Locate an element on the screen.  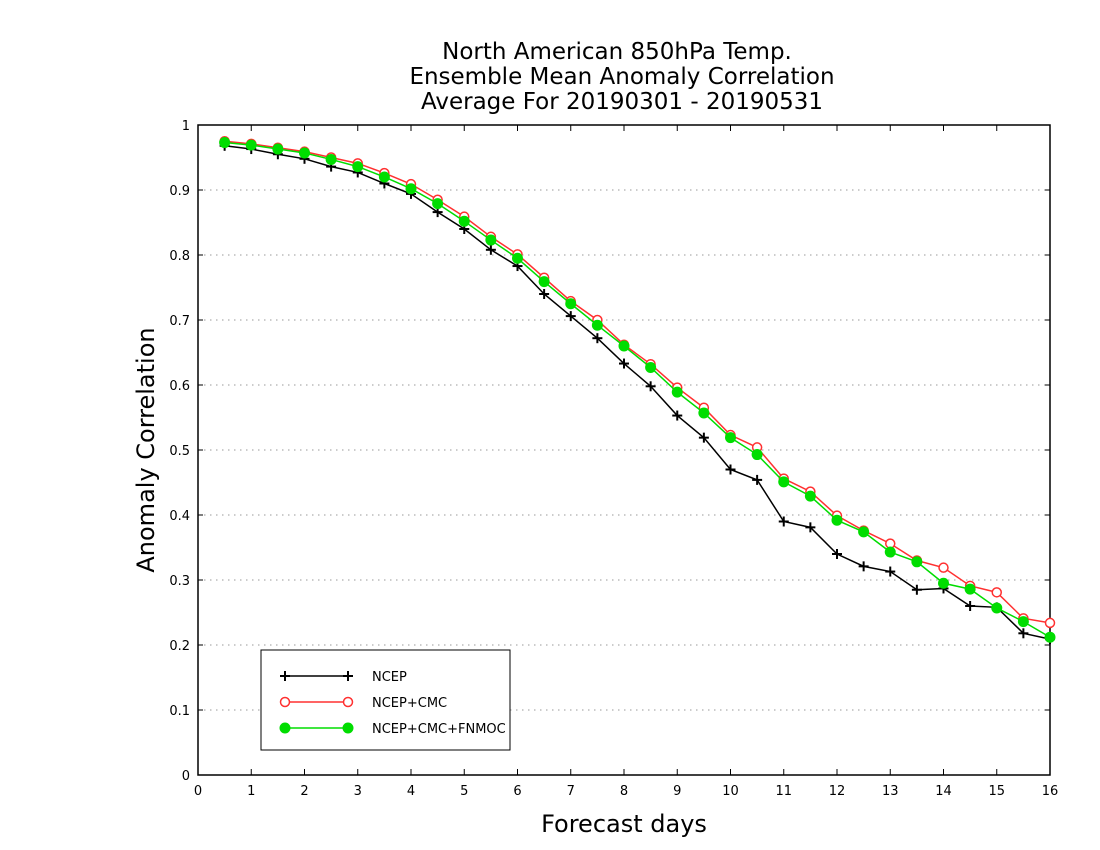
x-tick-label: 13 is located at coordinates (890, 791).